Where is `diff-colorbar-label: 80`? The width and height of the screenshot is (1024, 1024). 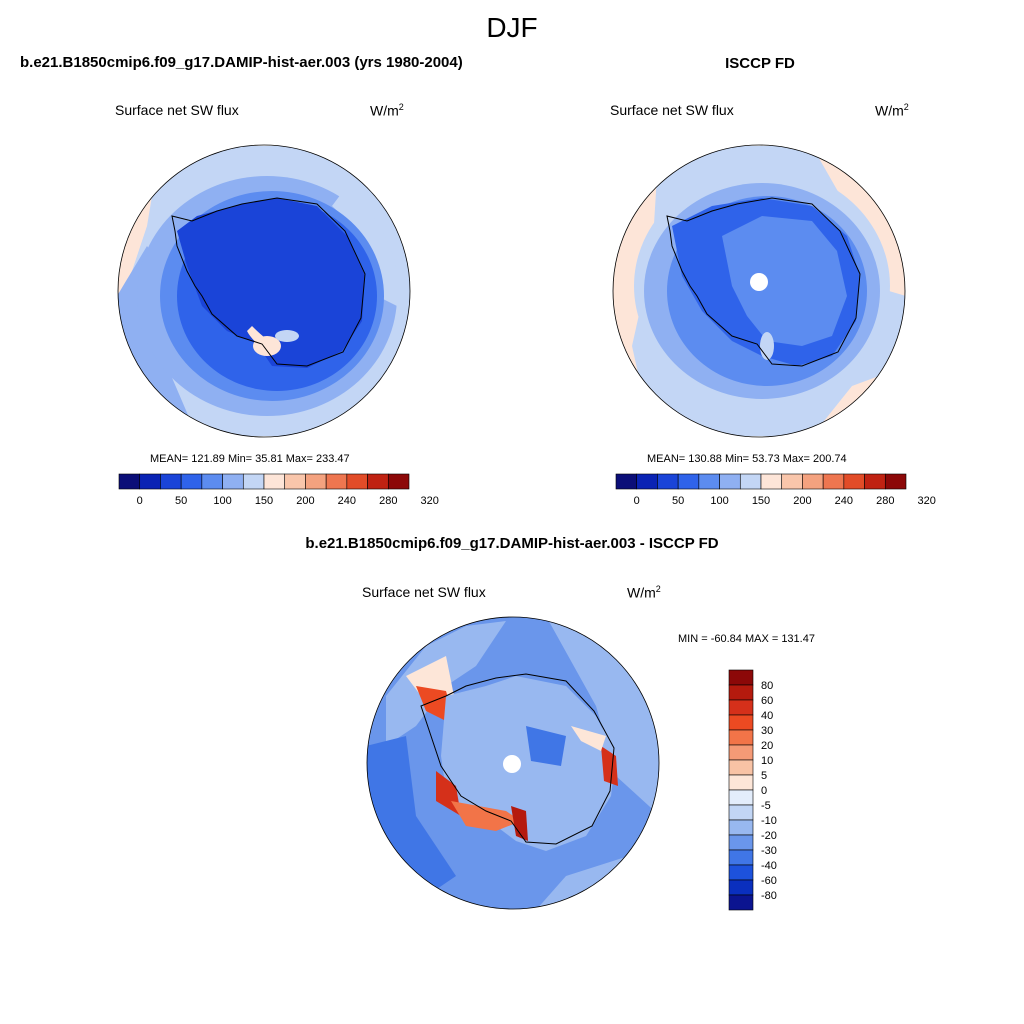 diff-colorbar-label: 80 is located at coordinates (767, 686).